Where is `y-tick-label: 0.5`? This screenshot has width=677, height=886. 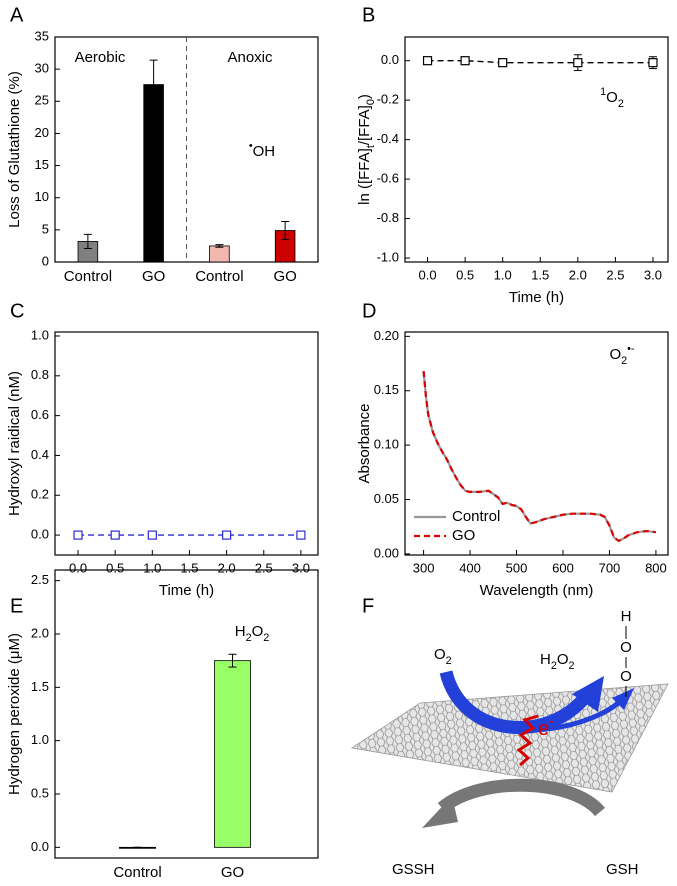 y-tick-label: 0.5 is located at coordinates (40, 792).